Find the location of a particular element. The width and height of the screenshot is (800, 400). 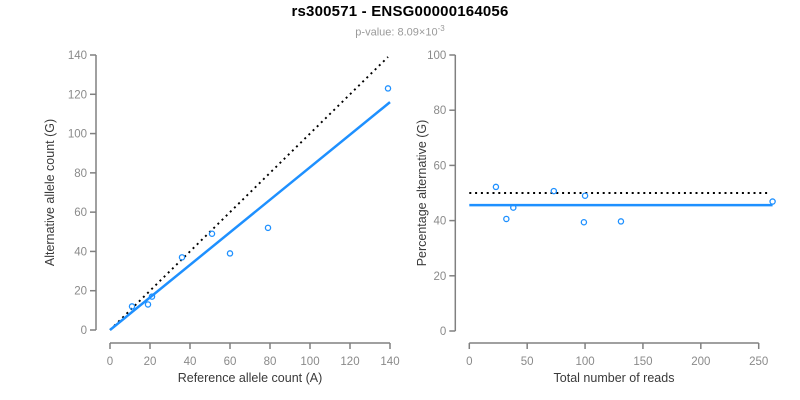

x-tick-label: 80 is located at coordinates (270, 362).